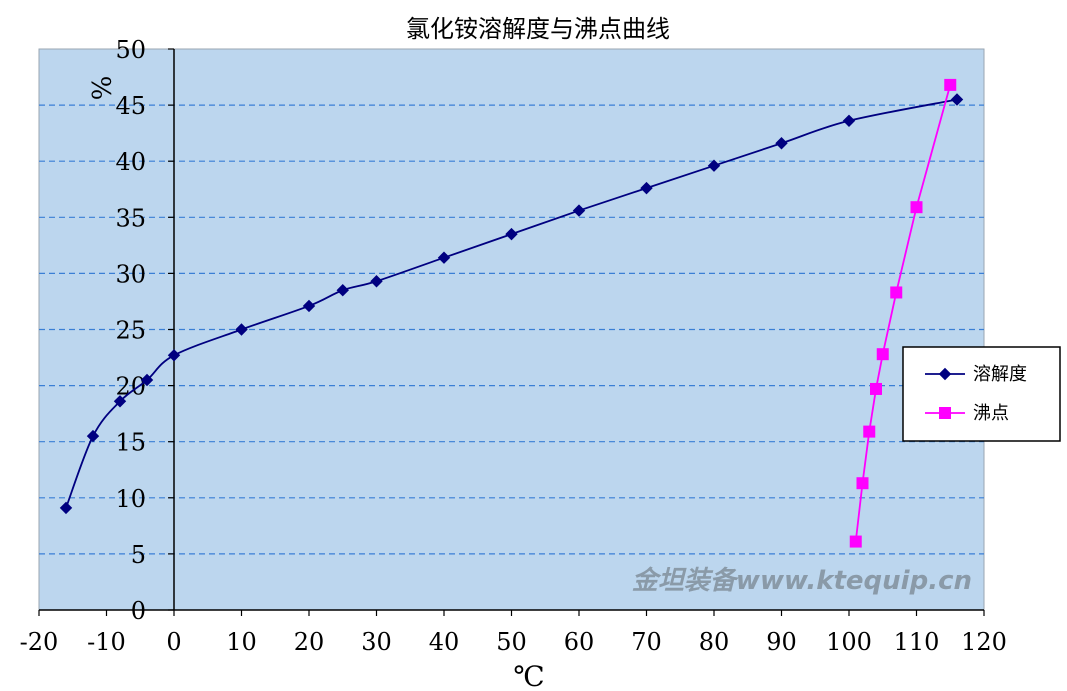 The image size is (1067, 691). I want to click on watermark: 金坦装备www.ktequip.cn, so click(802, 581).